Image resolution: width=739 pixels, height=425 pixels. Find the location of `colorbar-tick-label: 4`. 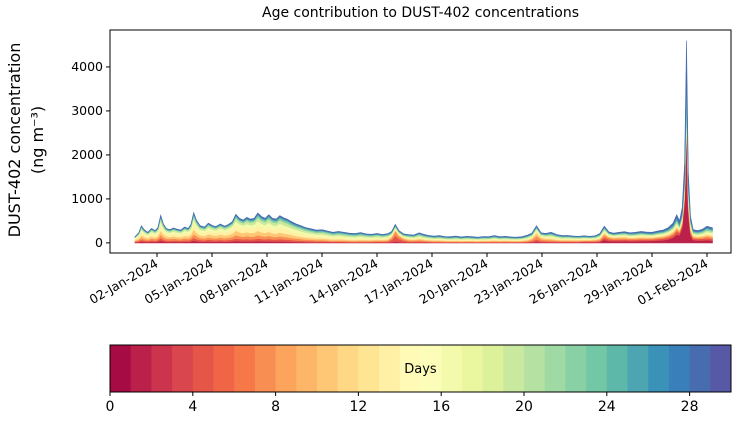

colorbar-tick-label: 4 is located at coordinates (192, 407).